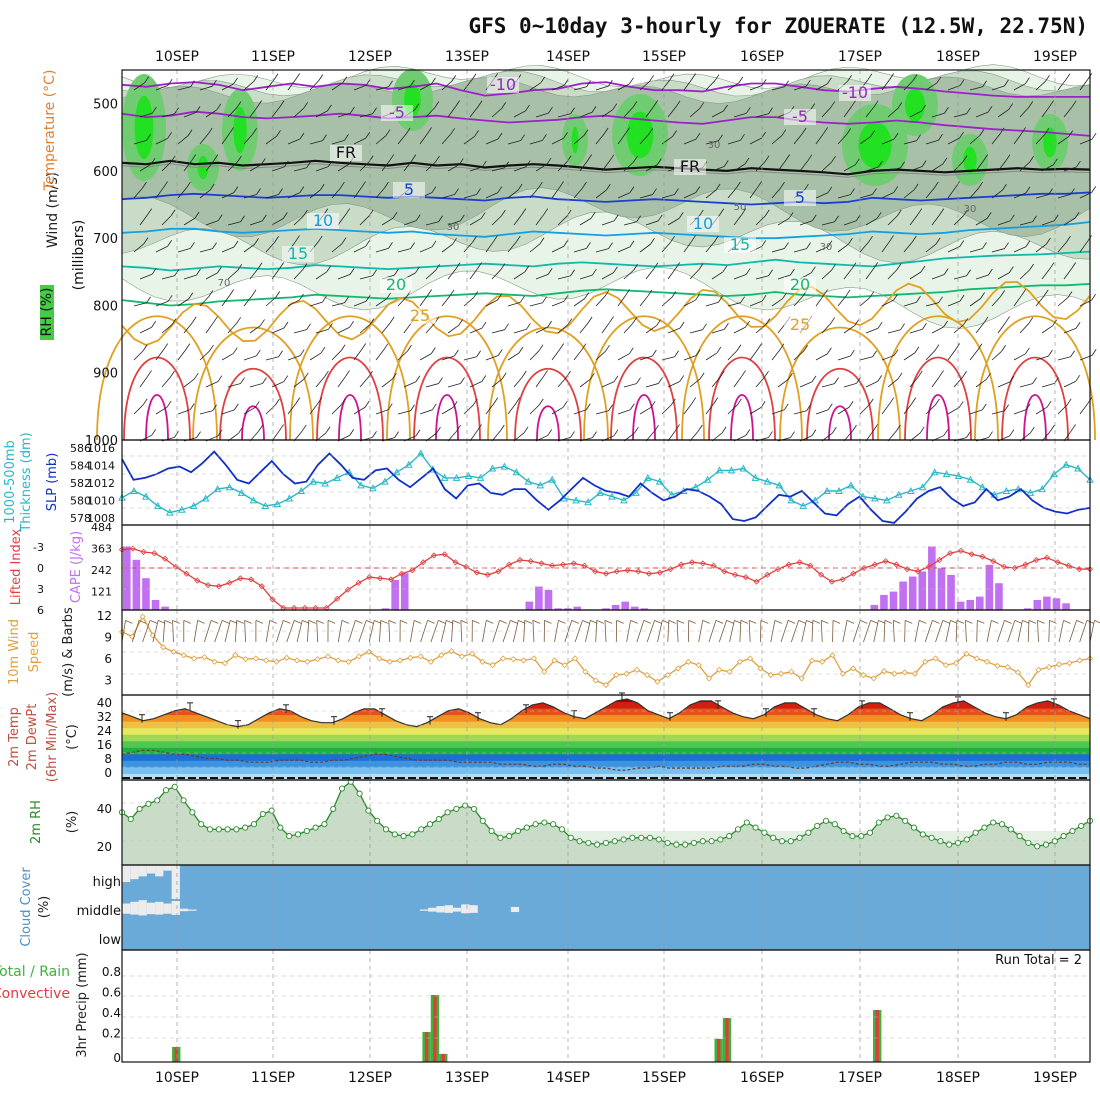  I want to click on cloud-middle-bar, so click(167, 908).